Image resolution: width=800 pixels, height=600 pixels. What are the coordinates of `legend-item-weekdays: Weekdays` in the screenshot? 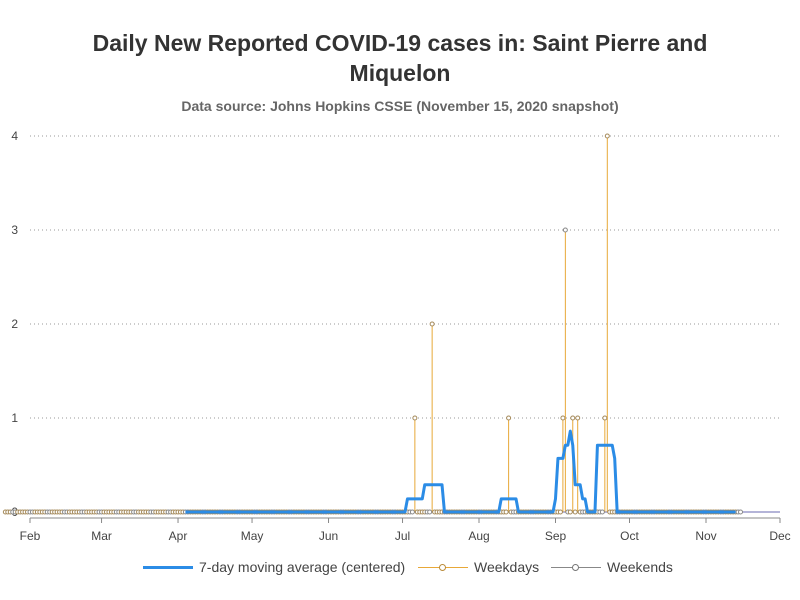 It's located at (478, 567).